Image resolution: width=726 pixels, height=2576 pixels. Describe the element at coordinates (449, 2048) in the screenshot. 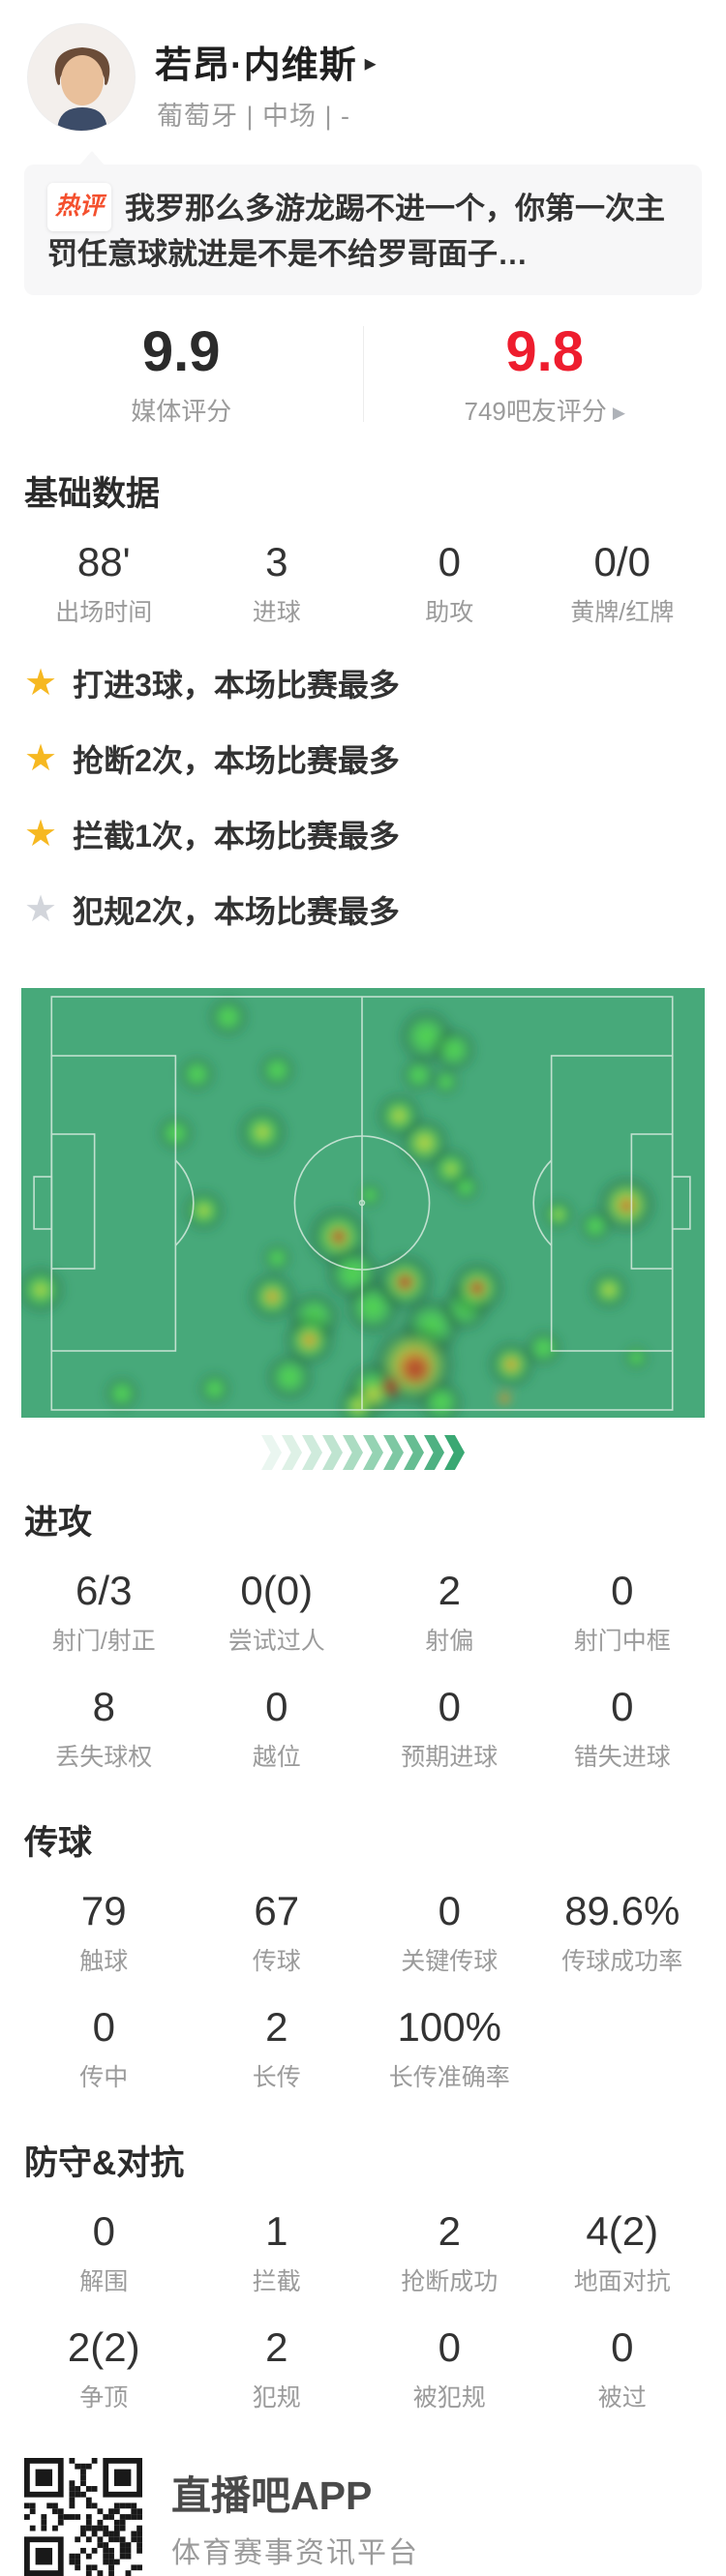

I see `stat-cell: 100%长传准确率` at that location.